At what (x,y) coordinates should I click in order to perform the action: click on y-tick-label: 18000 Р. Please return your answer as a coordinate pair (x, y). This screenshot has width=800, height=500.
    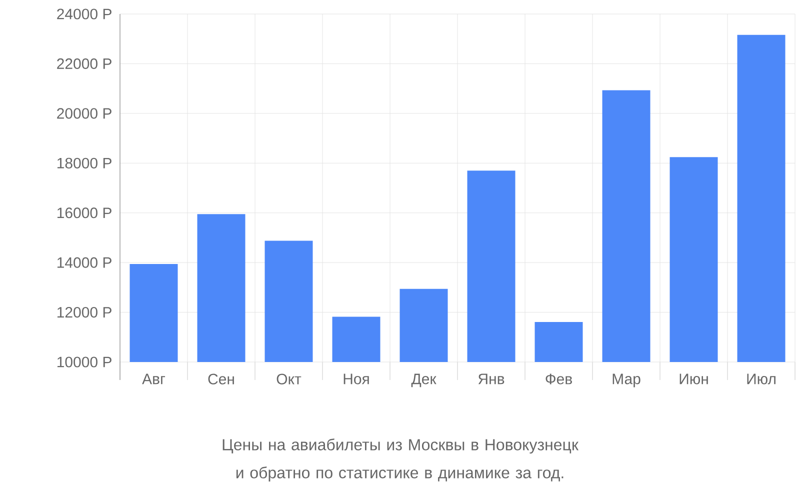
    Looking at the image, I should click on (84, 163).